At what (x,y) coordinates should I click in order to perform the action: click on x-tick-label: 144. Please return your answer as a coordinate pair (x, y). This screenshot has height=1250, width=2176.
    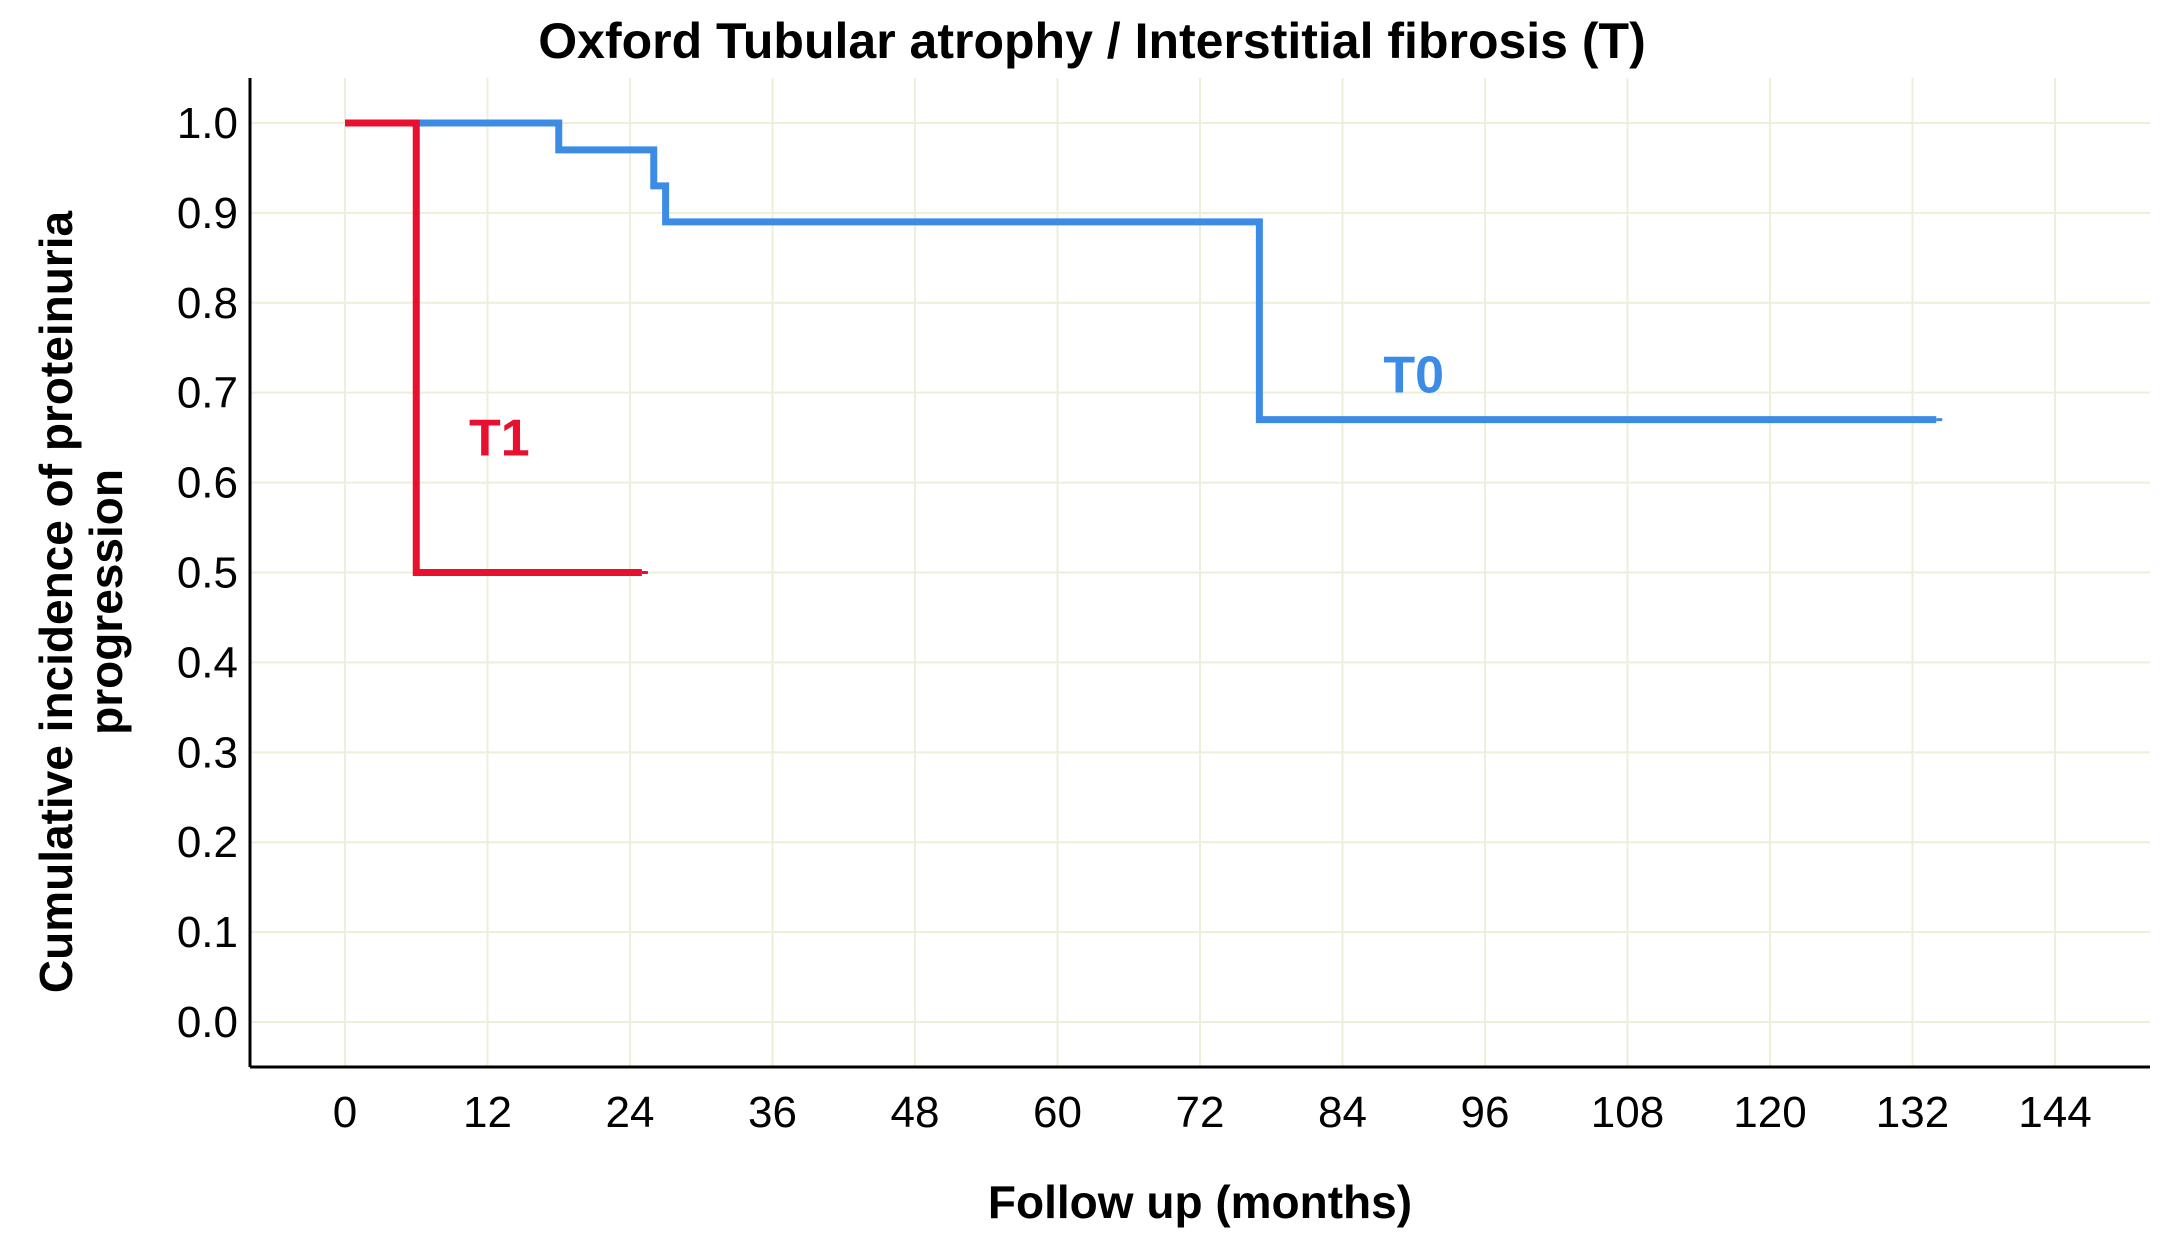
    Looking at the image, I should click on (2054, 1112).